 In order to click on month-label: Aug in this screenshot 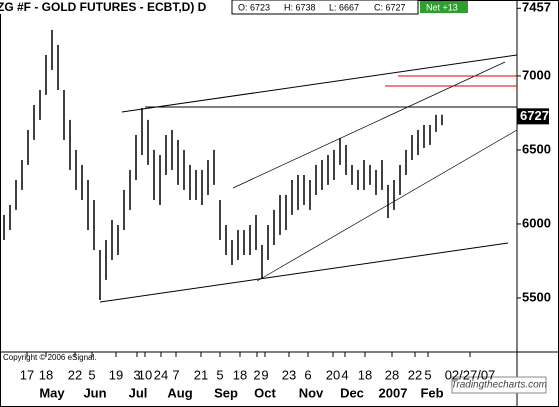, I will do `click(179, 392)`.